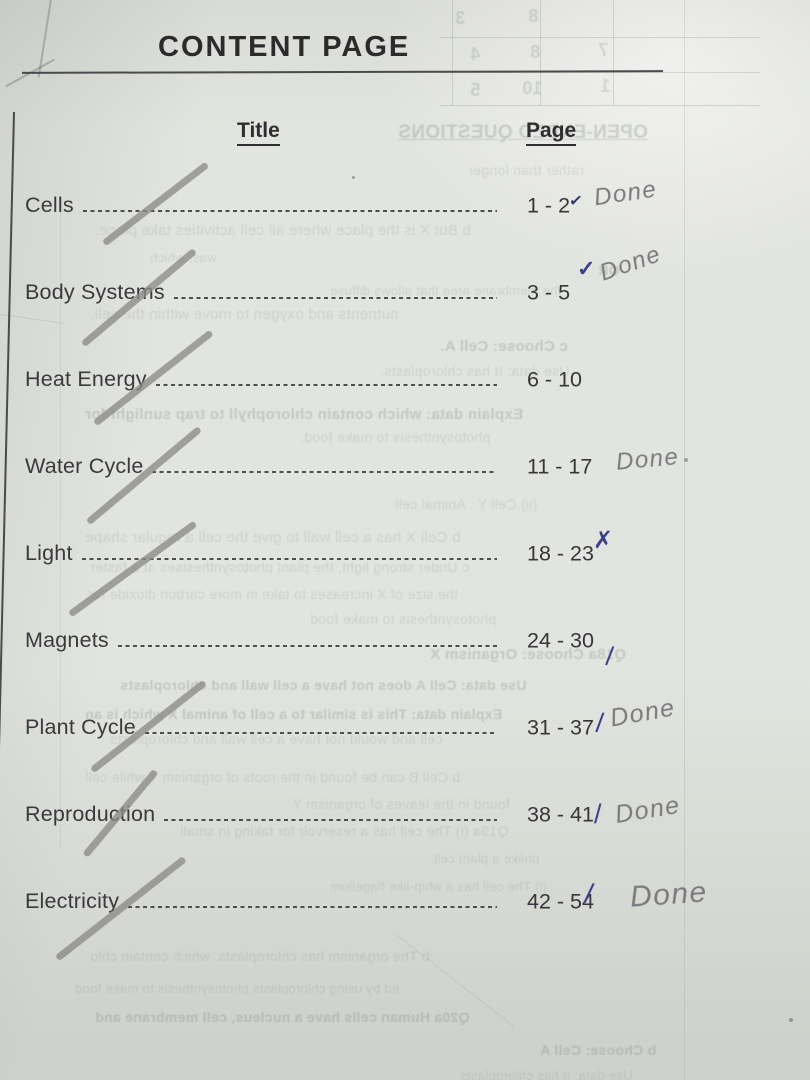 Image resolution: width=810 pixels, height=1080 pixels. Describe the element at coordinates (155, 204) in the screenshot. I see `pencil-strike` at that location.